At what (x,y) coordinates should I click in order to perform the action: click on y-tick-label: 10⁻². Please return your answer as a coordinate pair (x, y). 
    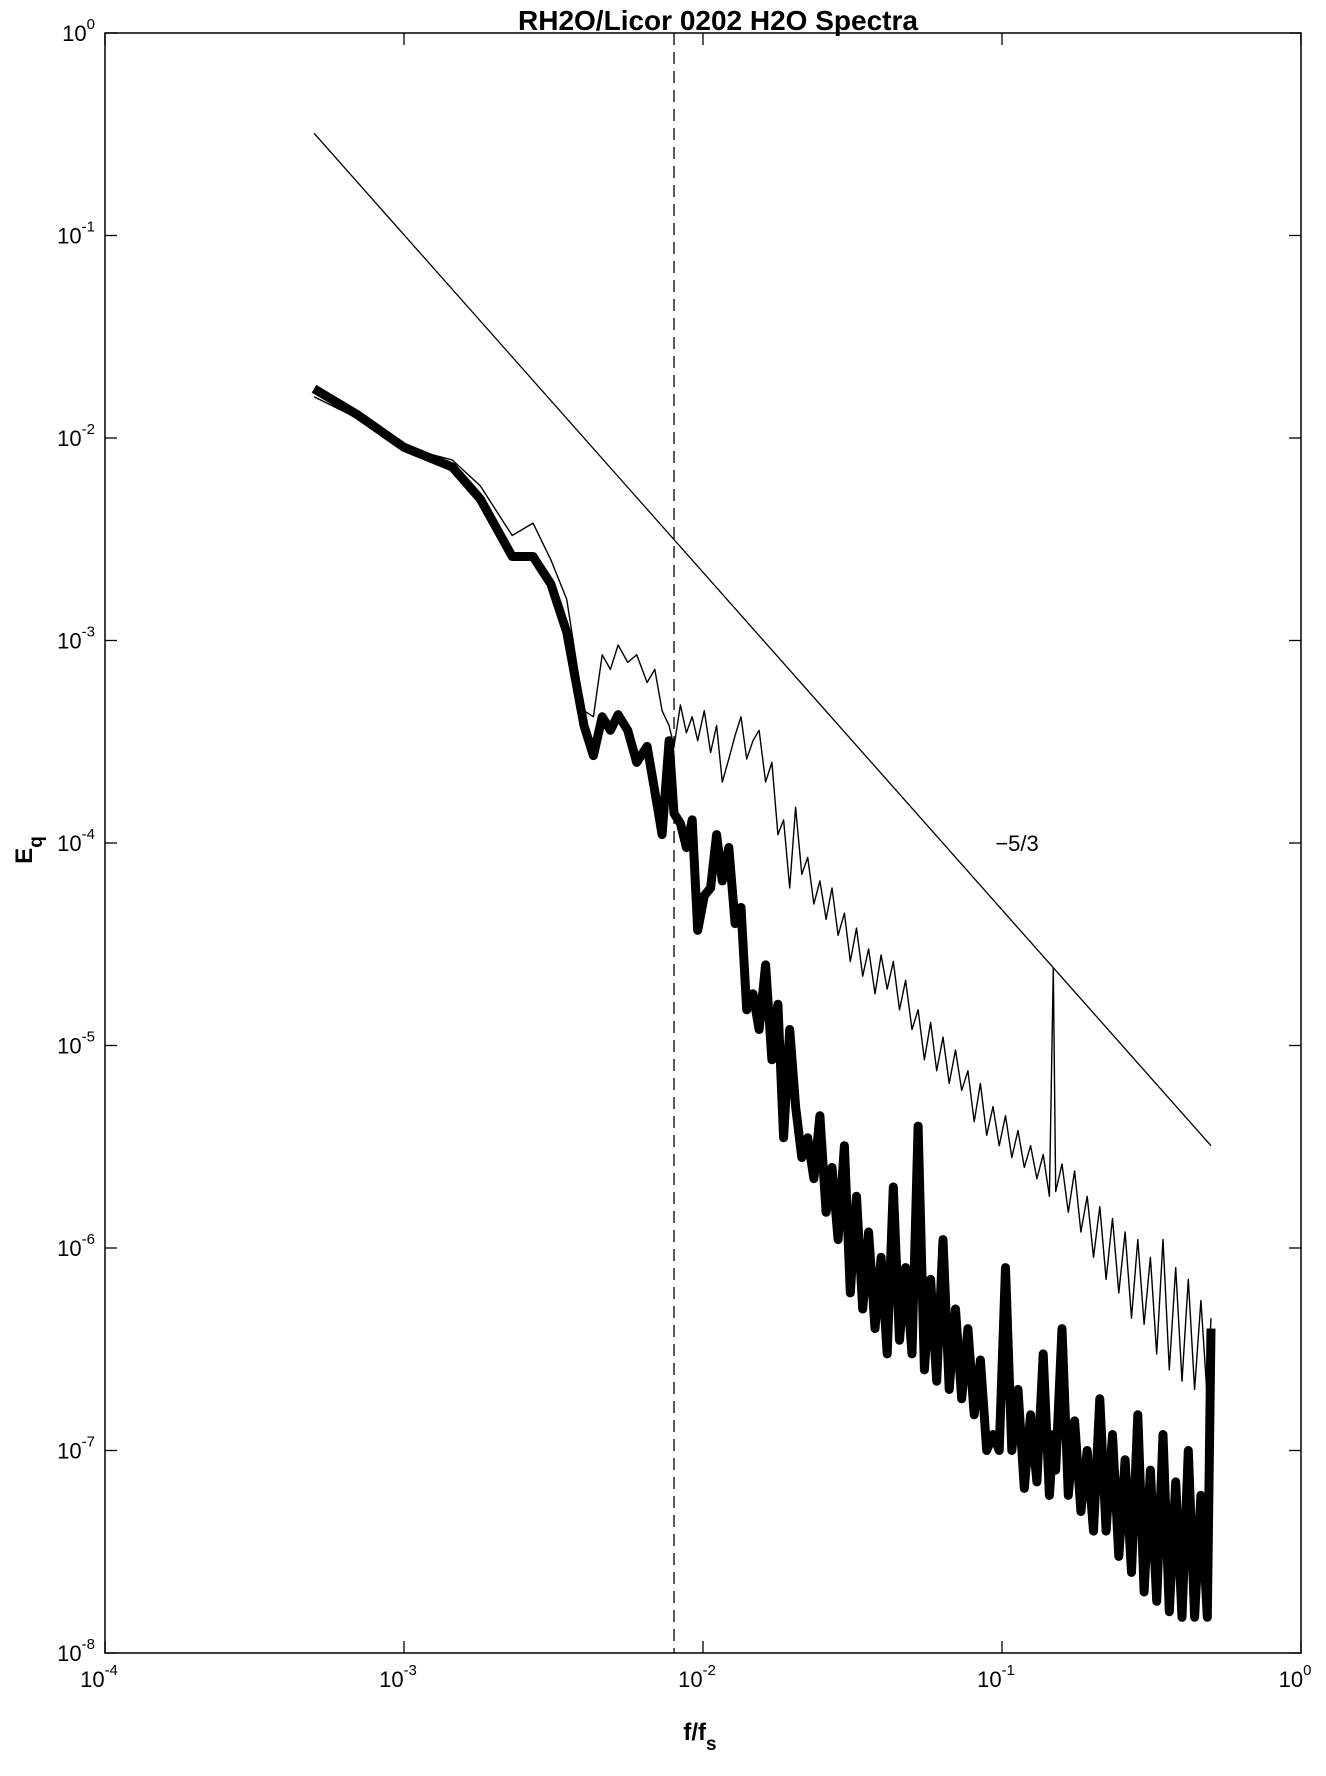
    Looking at the image, I should click on (76, 436).